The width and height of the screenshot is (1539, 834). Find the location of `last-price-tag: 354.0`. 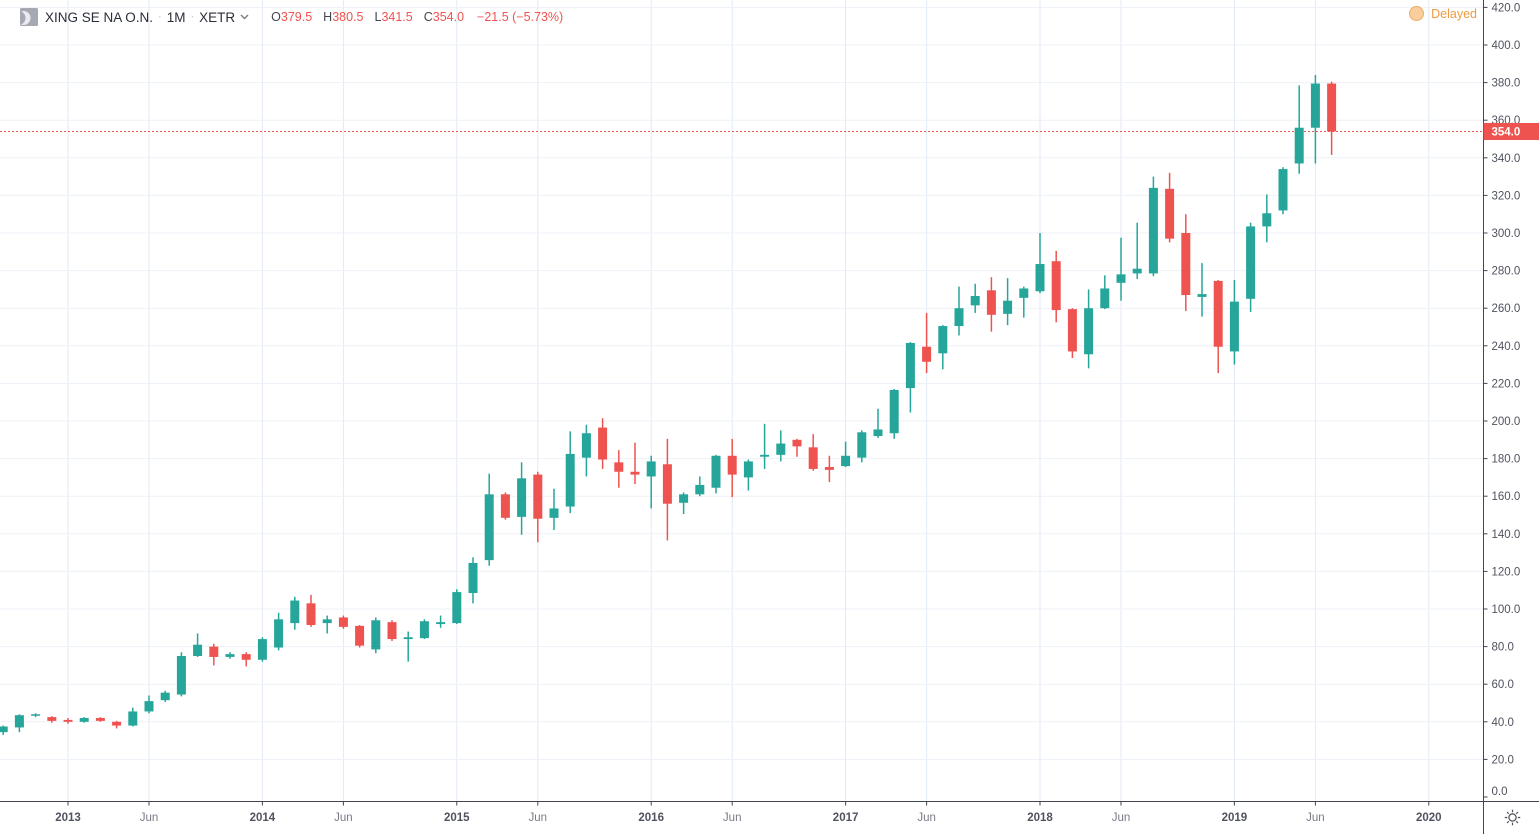

last-price-tag: 354.0 is located at coordinates (1511, 131).